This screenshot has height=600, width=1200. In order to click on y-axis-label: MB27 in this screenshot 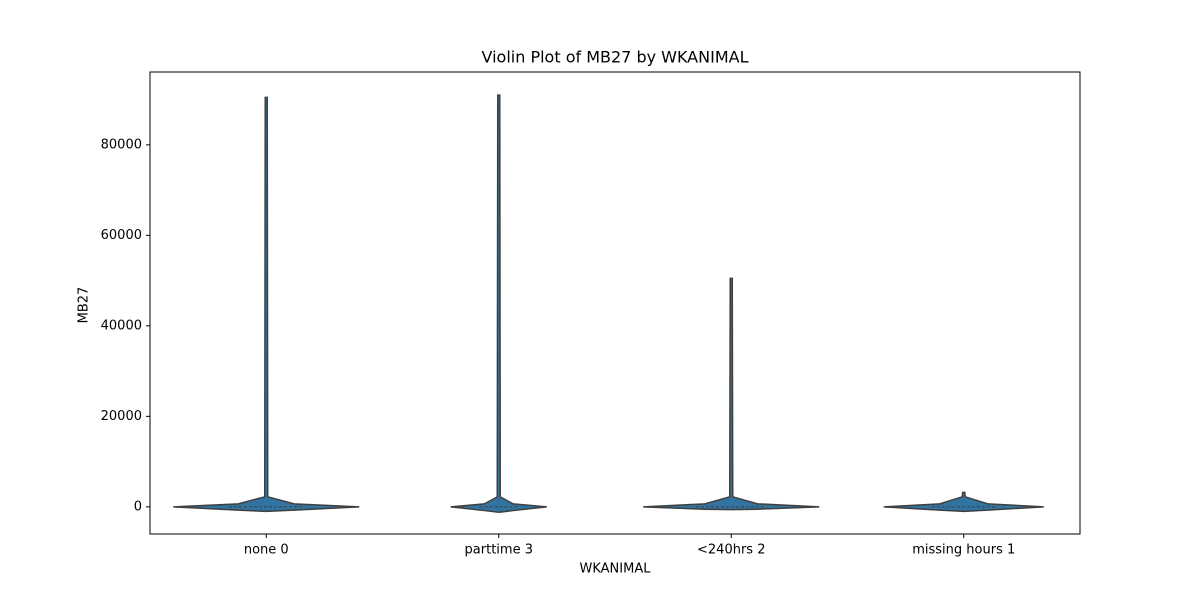, I will do `click(84, 305)`.